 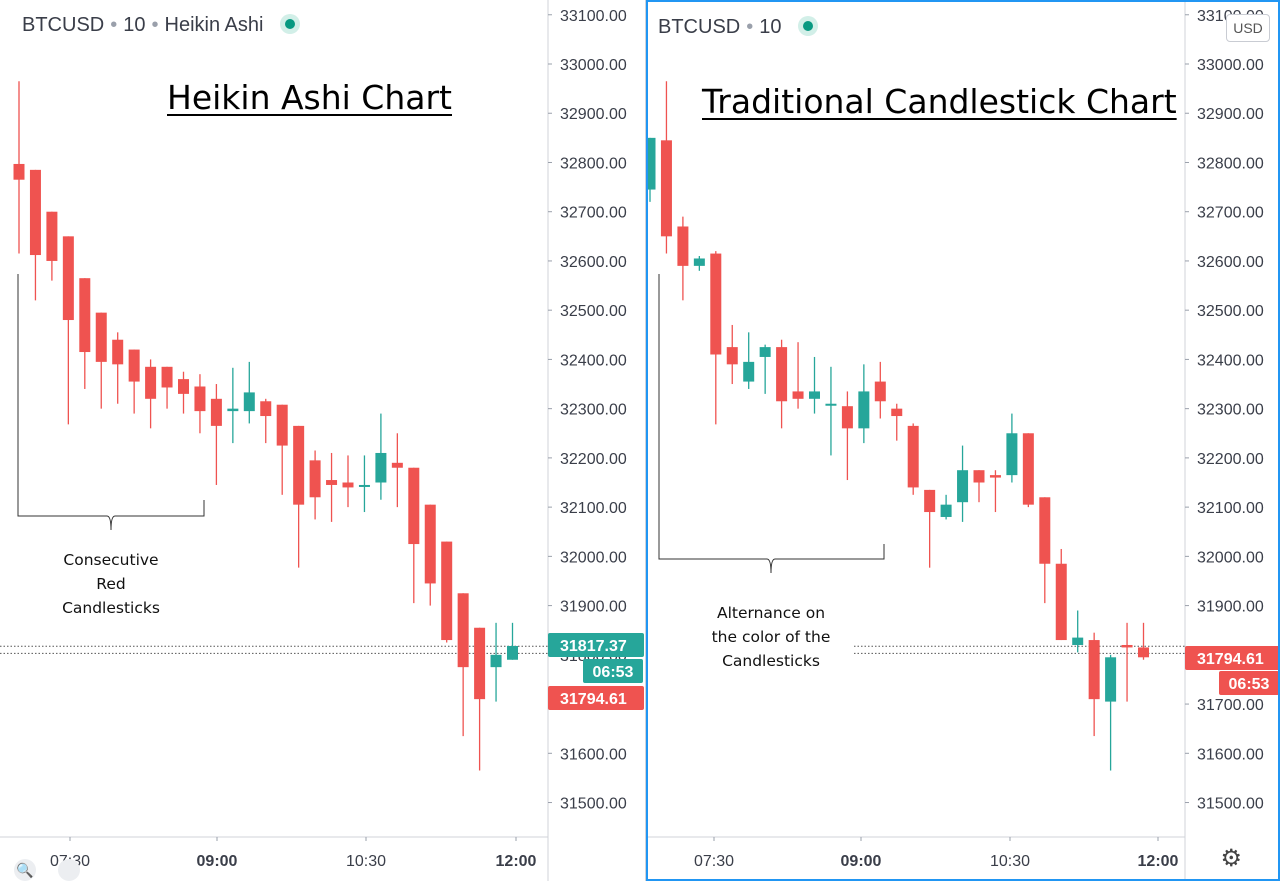 I want to click on y-tick-label: 31500.00, so click(x=593, y=804).